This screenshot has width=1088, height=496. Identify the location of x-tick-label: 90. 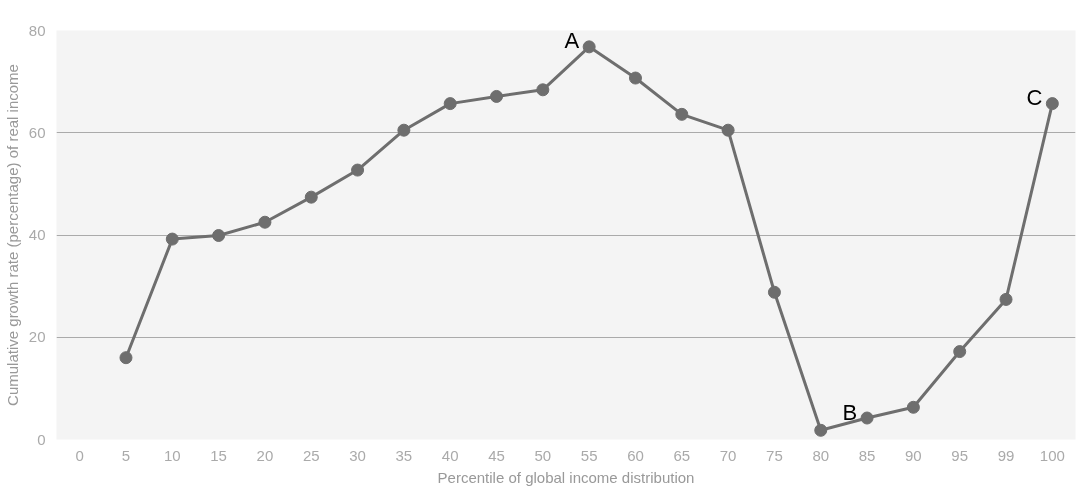
(913, 455).